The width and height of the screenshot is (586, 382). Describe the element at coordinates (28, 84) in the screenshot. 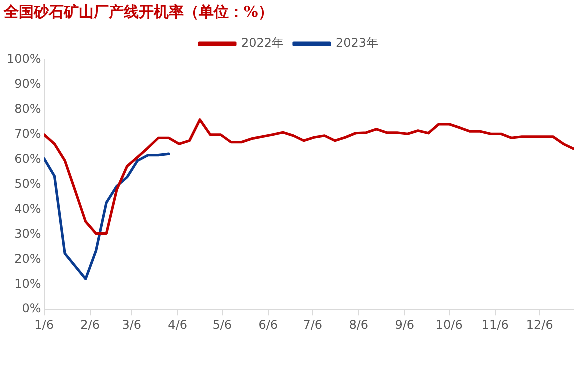

I see `y-tick-label: 90%` at that location.